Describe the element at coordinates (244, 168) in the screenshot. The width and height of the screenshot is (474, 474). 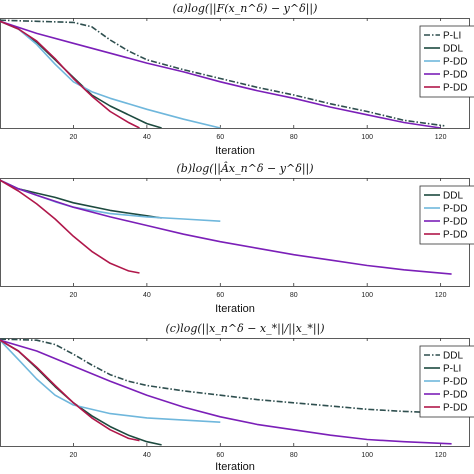
I see `chart-title: (b)log(||Âx_n^δ − y^δ||)` at that location.